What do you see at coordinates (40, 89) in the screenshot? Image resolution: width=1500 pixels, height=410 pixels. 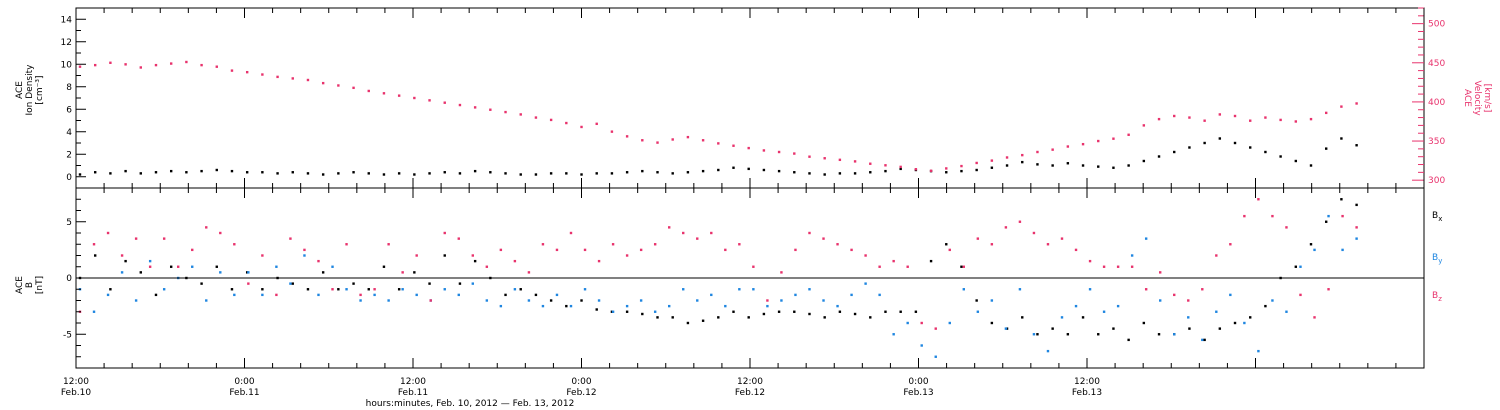 I see `top-ylabel-line-3: [cm⁻³]` at bounding box center [40, 89].